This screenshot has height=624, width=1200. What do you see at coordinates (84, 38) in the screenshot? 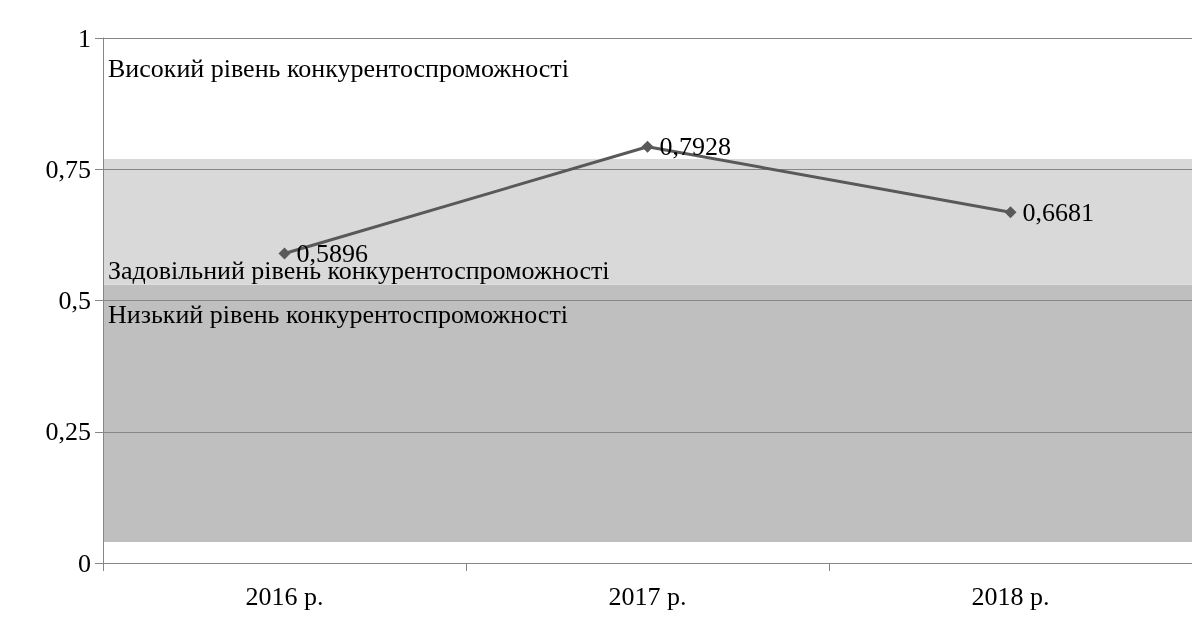
I see `y-tick-label: 1` at bounding box center [84, 38].